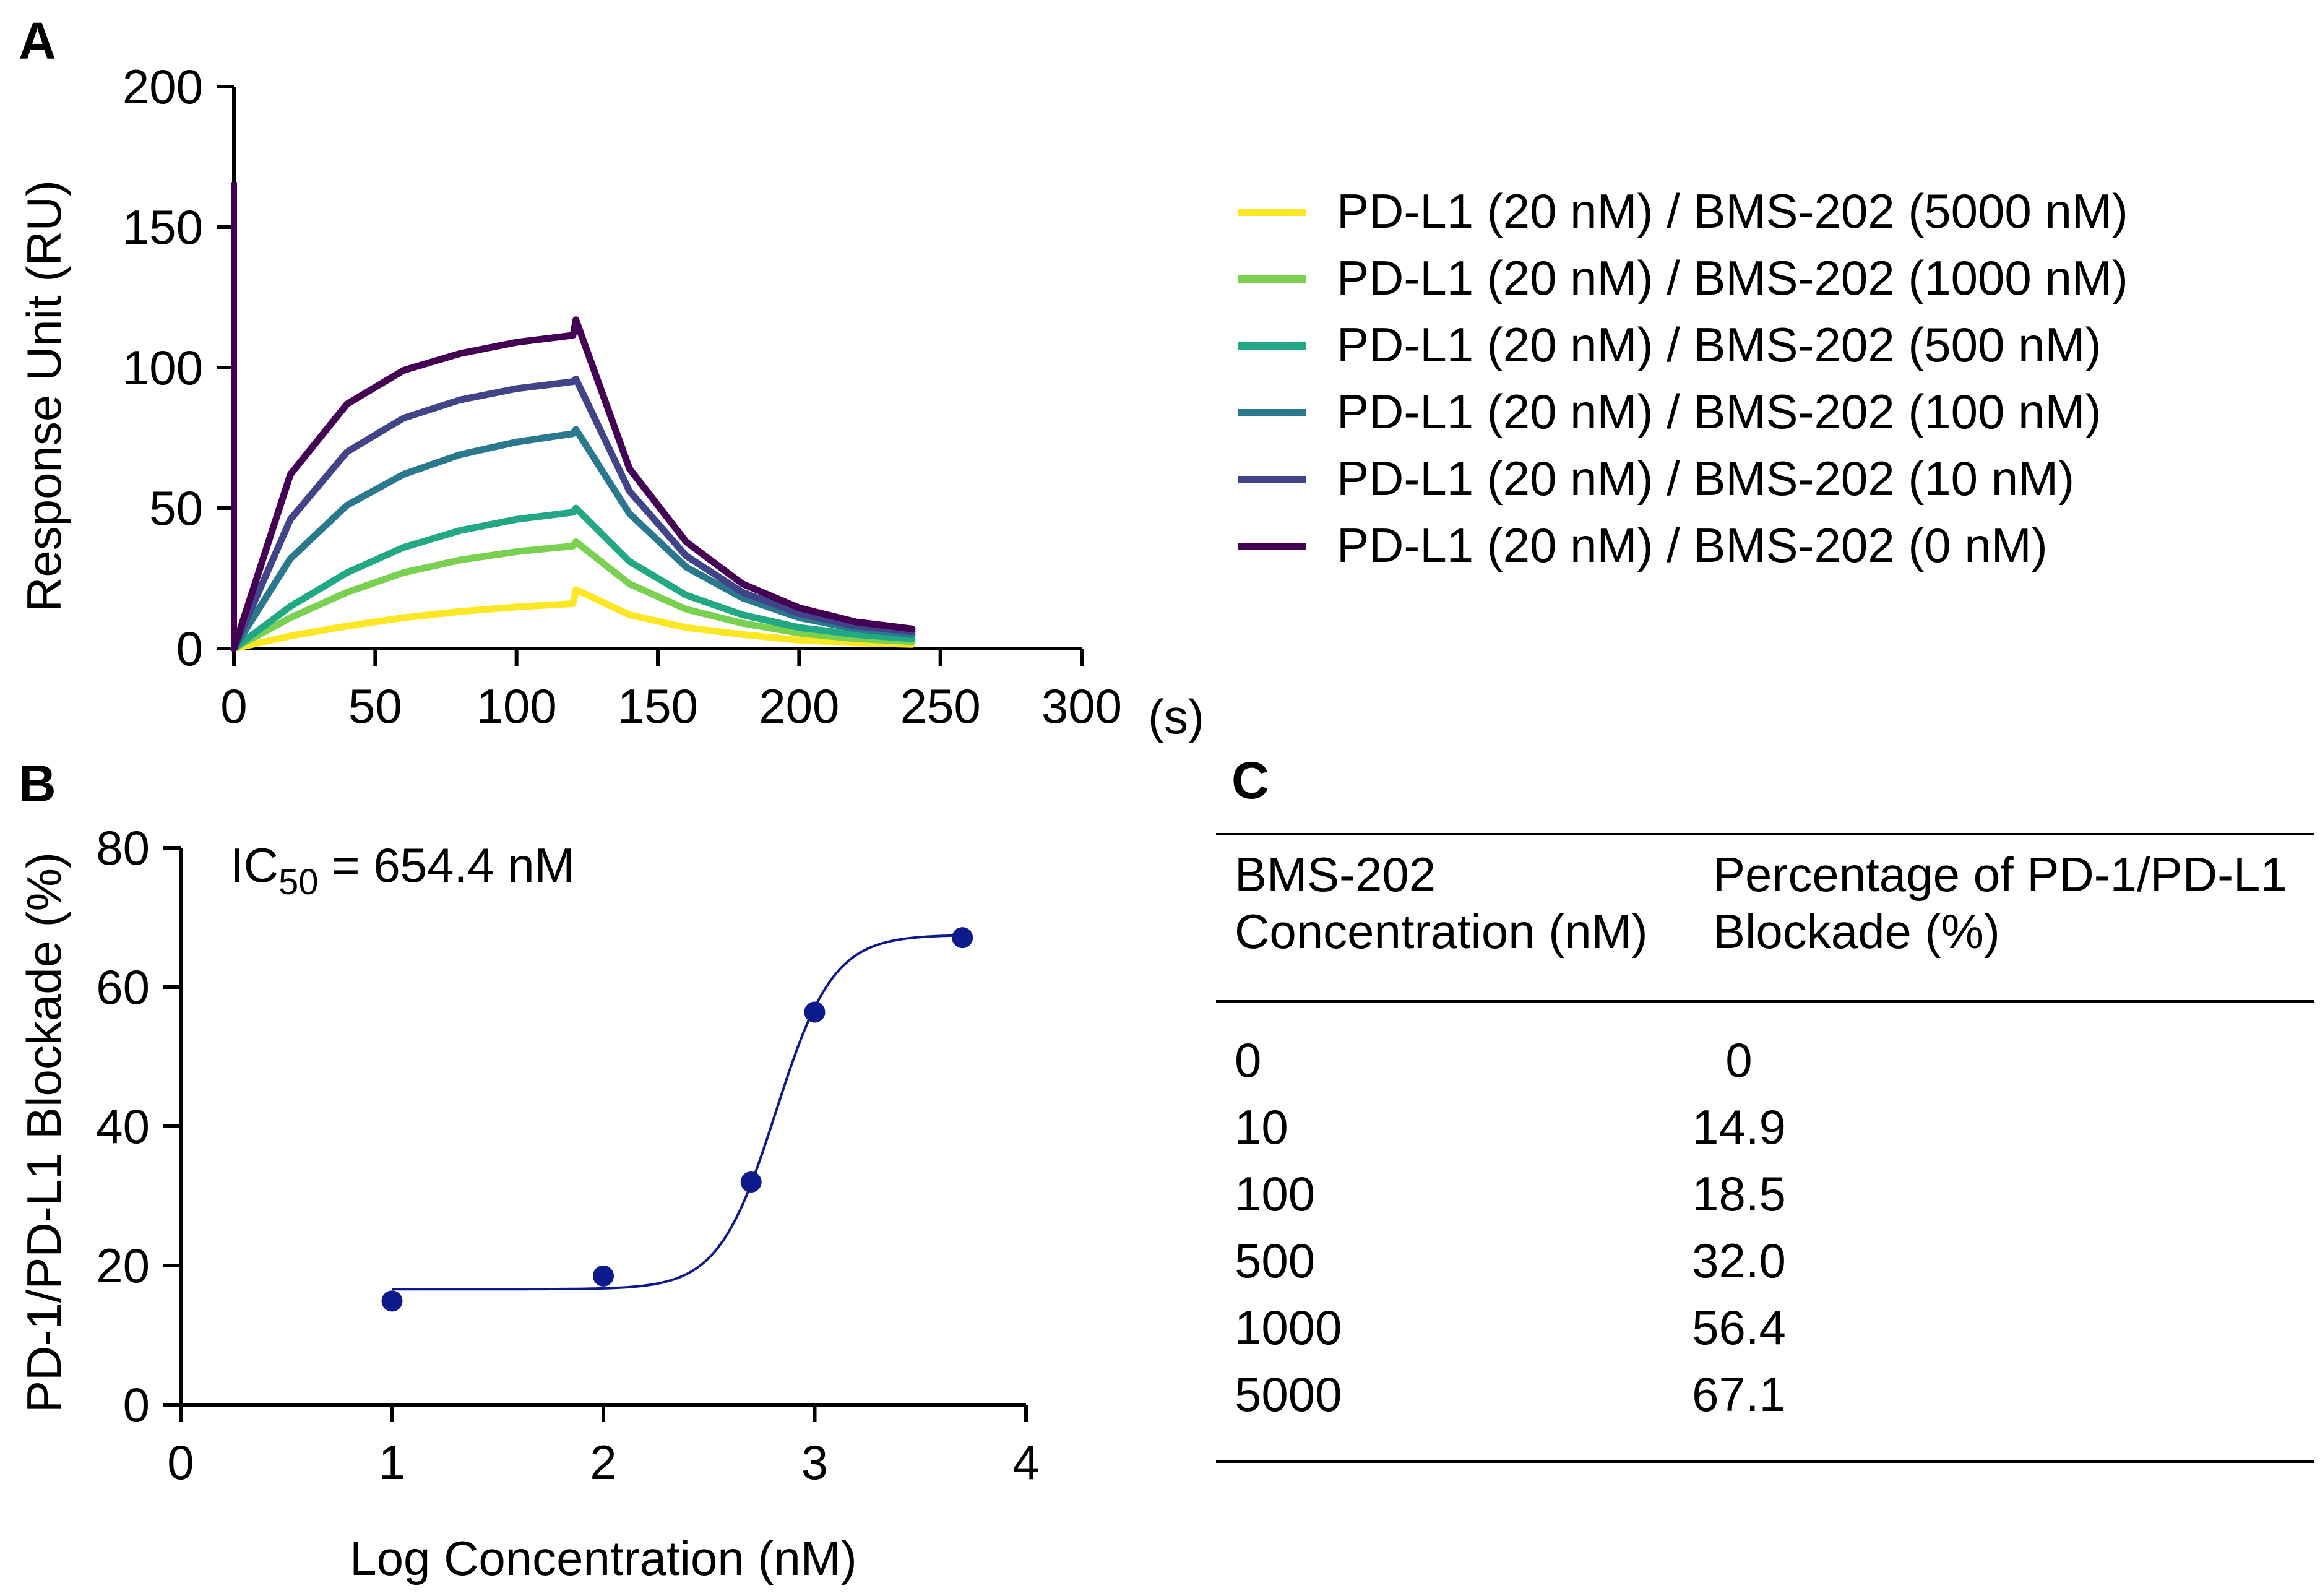 Image resolution: width=2320 pixels, height=1596 pixels. I want to click on chart-a-x-tick-label: 300, so click(1081, 706).